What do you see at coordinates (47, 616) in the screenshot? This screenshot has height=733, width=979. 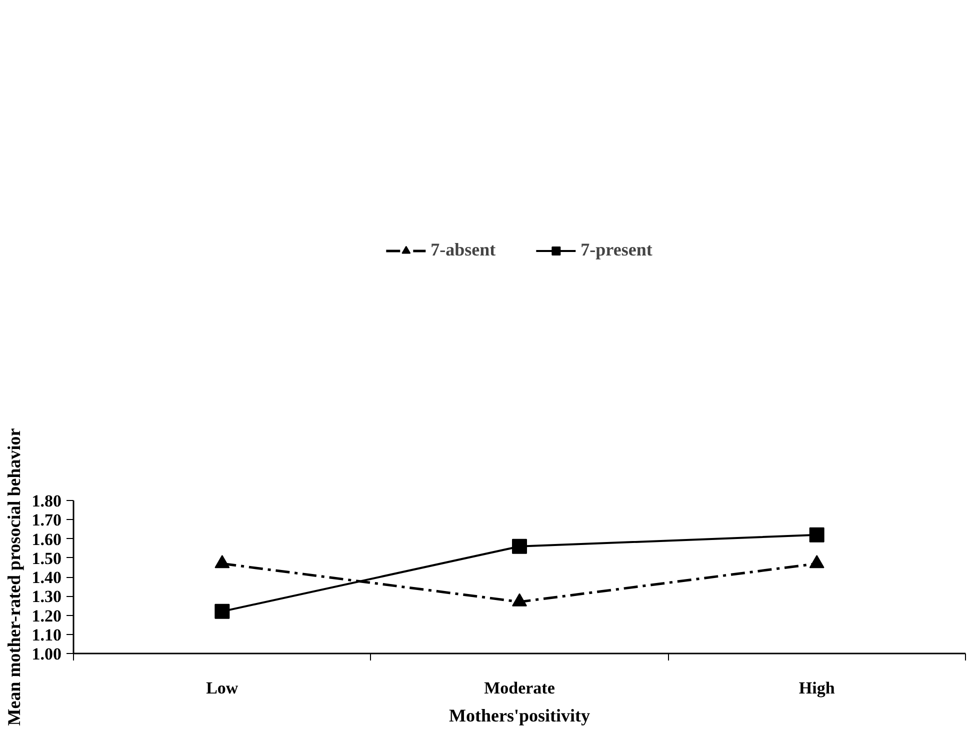 I see `y-tick-label: 1.20` at bounding box center [47, 616].